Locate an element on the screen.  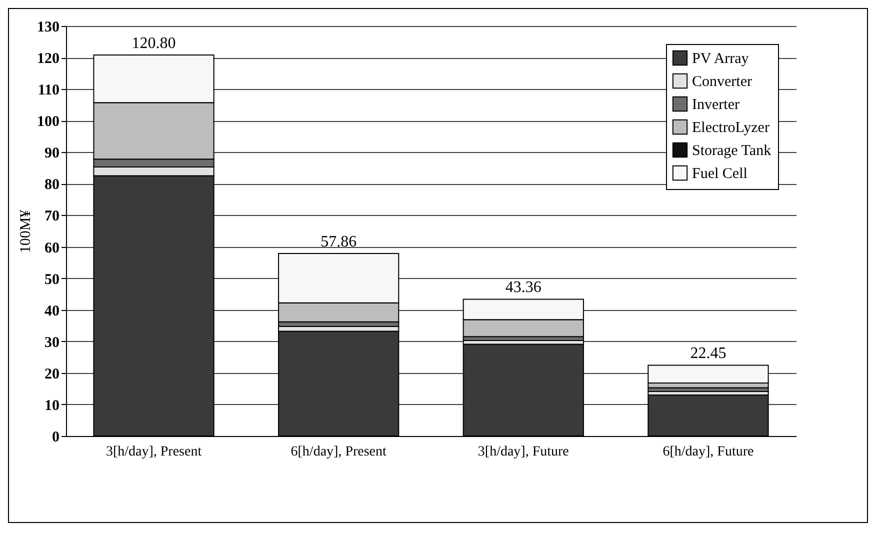
y-tick-label: 90 is located at coordinates (52, 154).